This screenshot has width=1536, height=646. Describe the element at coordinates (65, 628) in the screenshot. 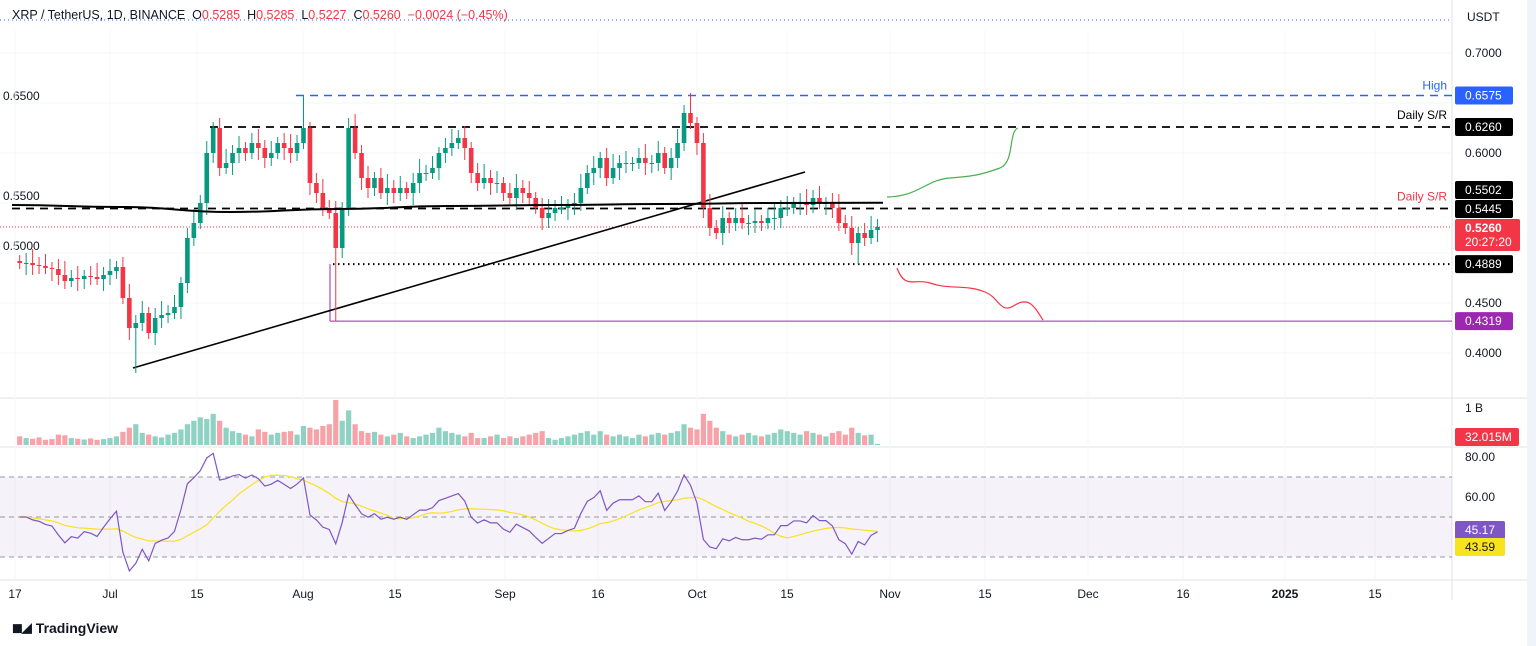

I see `tradingview-logo: ◼◢ TradingView` at that location.